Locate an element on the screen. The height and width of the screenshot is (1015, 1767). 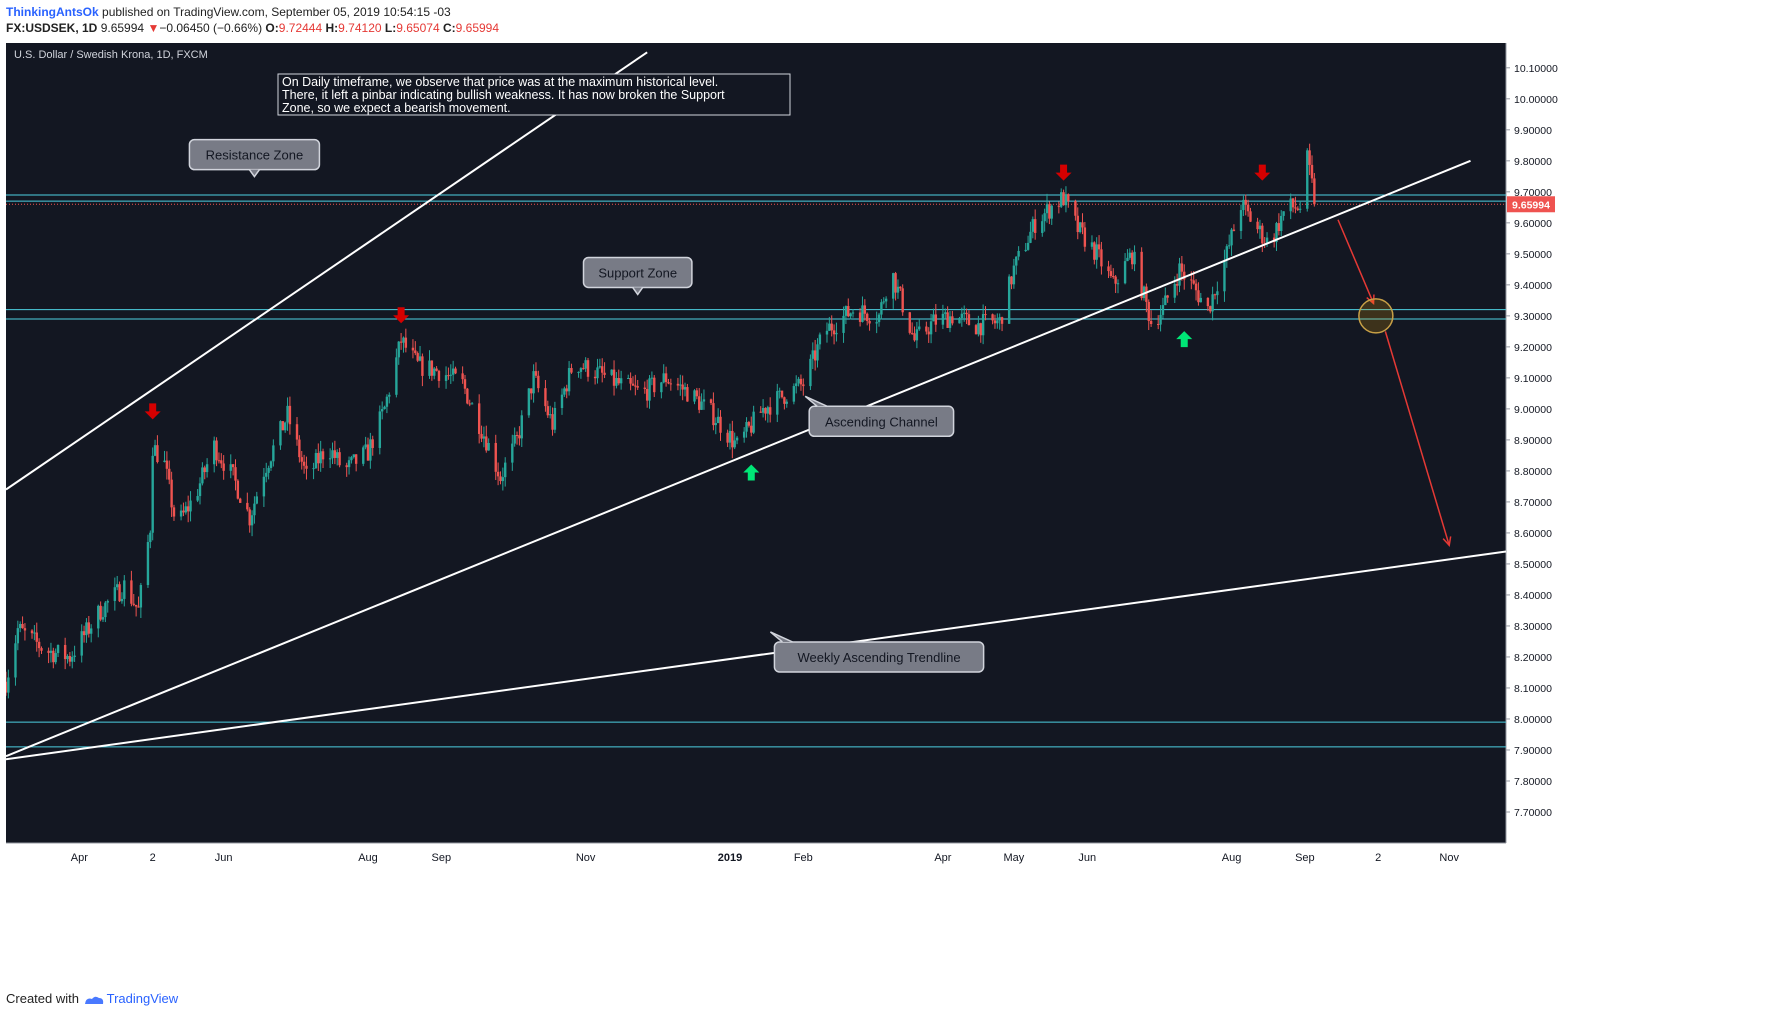
x-tick-label: May is located at coordinates (1013, 858).